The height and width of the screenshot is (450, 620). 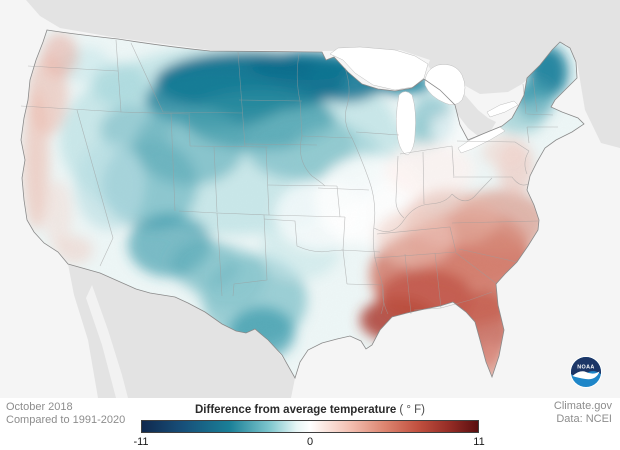 What do you see at coordinates (107, 341) in the screenshot?
I see `gulf-of-california` at bounding box center [107, 341].